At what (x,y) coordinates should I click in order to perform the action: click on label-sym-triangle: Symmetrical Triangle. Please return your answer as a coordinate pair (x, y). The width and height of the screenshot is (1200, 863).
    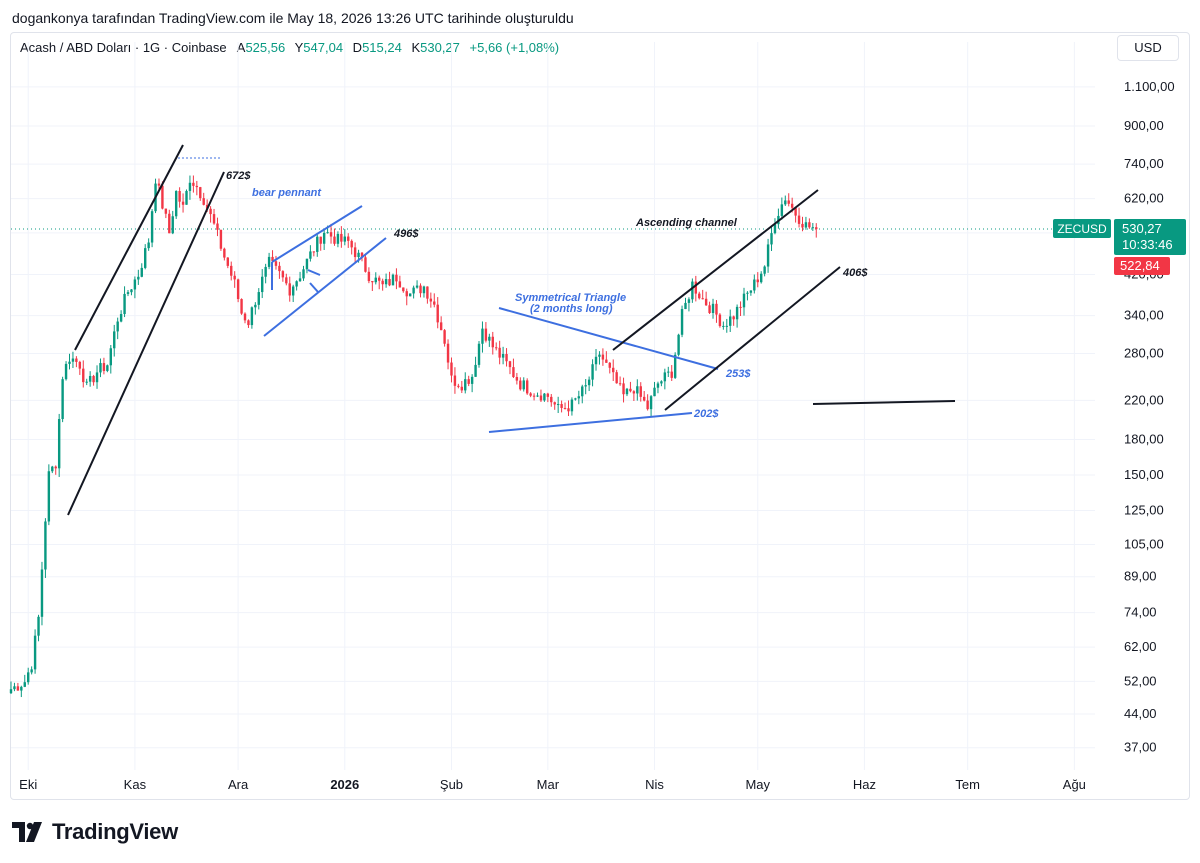
    Looking at the image, I should click on (570, 298).